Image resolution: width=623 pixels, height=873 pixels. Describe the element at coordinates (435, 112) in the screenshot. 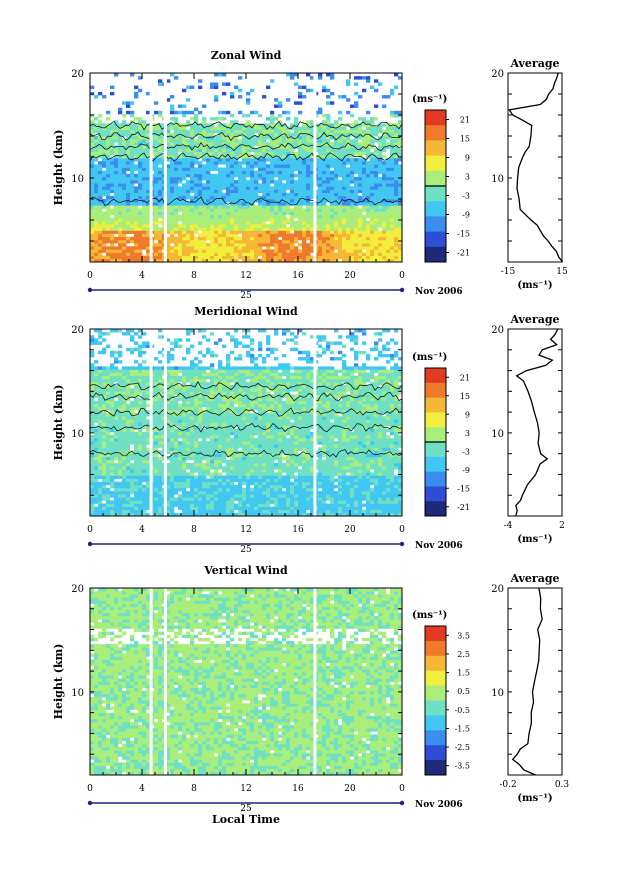

I see `colorbar-segment` at that location.